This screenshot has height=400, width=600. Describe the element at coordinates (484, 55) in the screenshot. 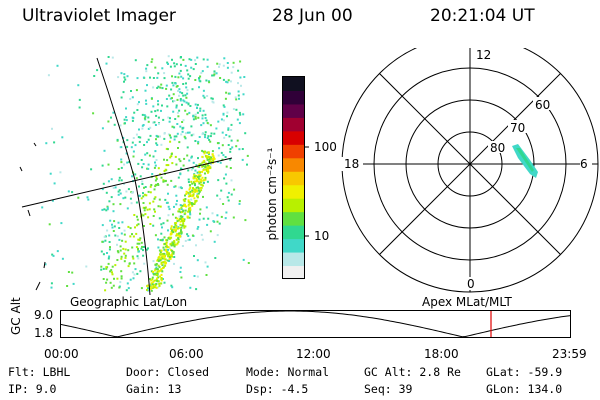

I see `mlt-label-12: 12` at that location.